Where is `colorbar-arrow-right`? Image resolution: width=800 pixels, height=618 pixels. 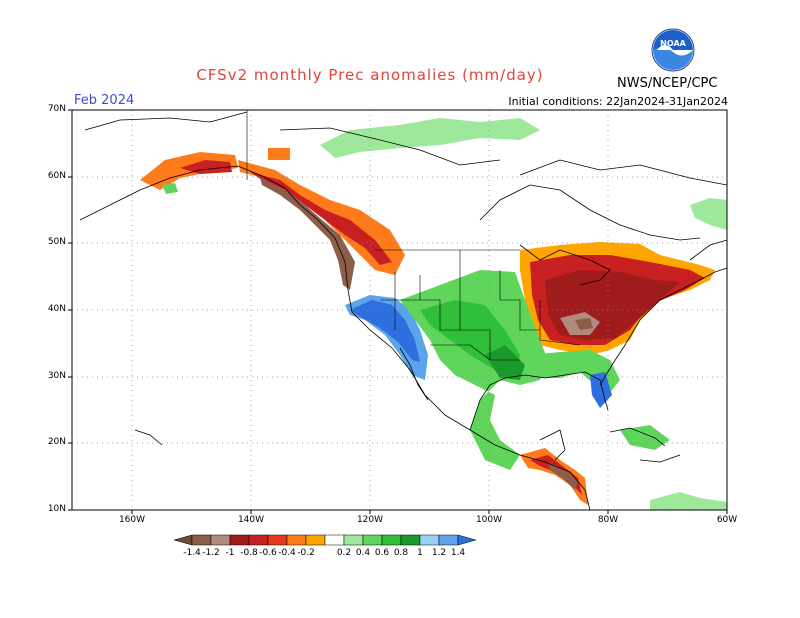
colorbar-arrow-right is located at coordinates (467, 540).